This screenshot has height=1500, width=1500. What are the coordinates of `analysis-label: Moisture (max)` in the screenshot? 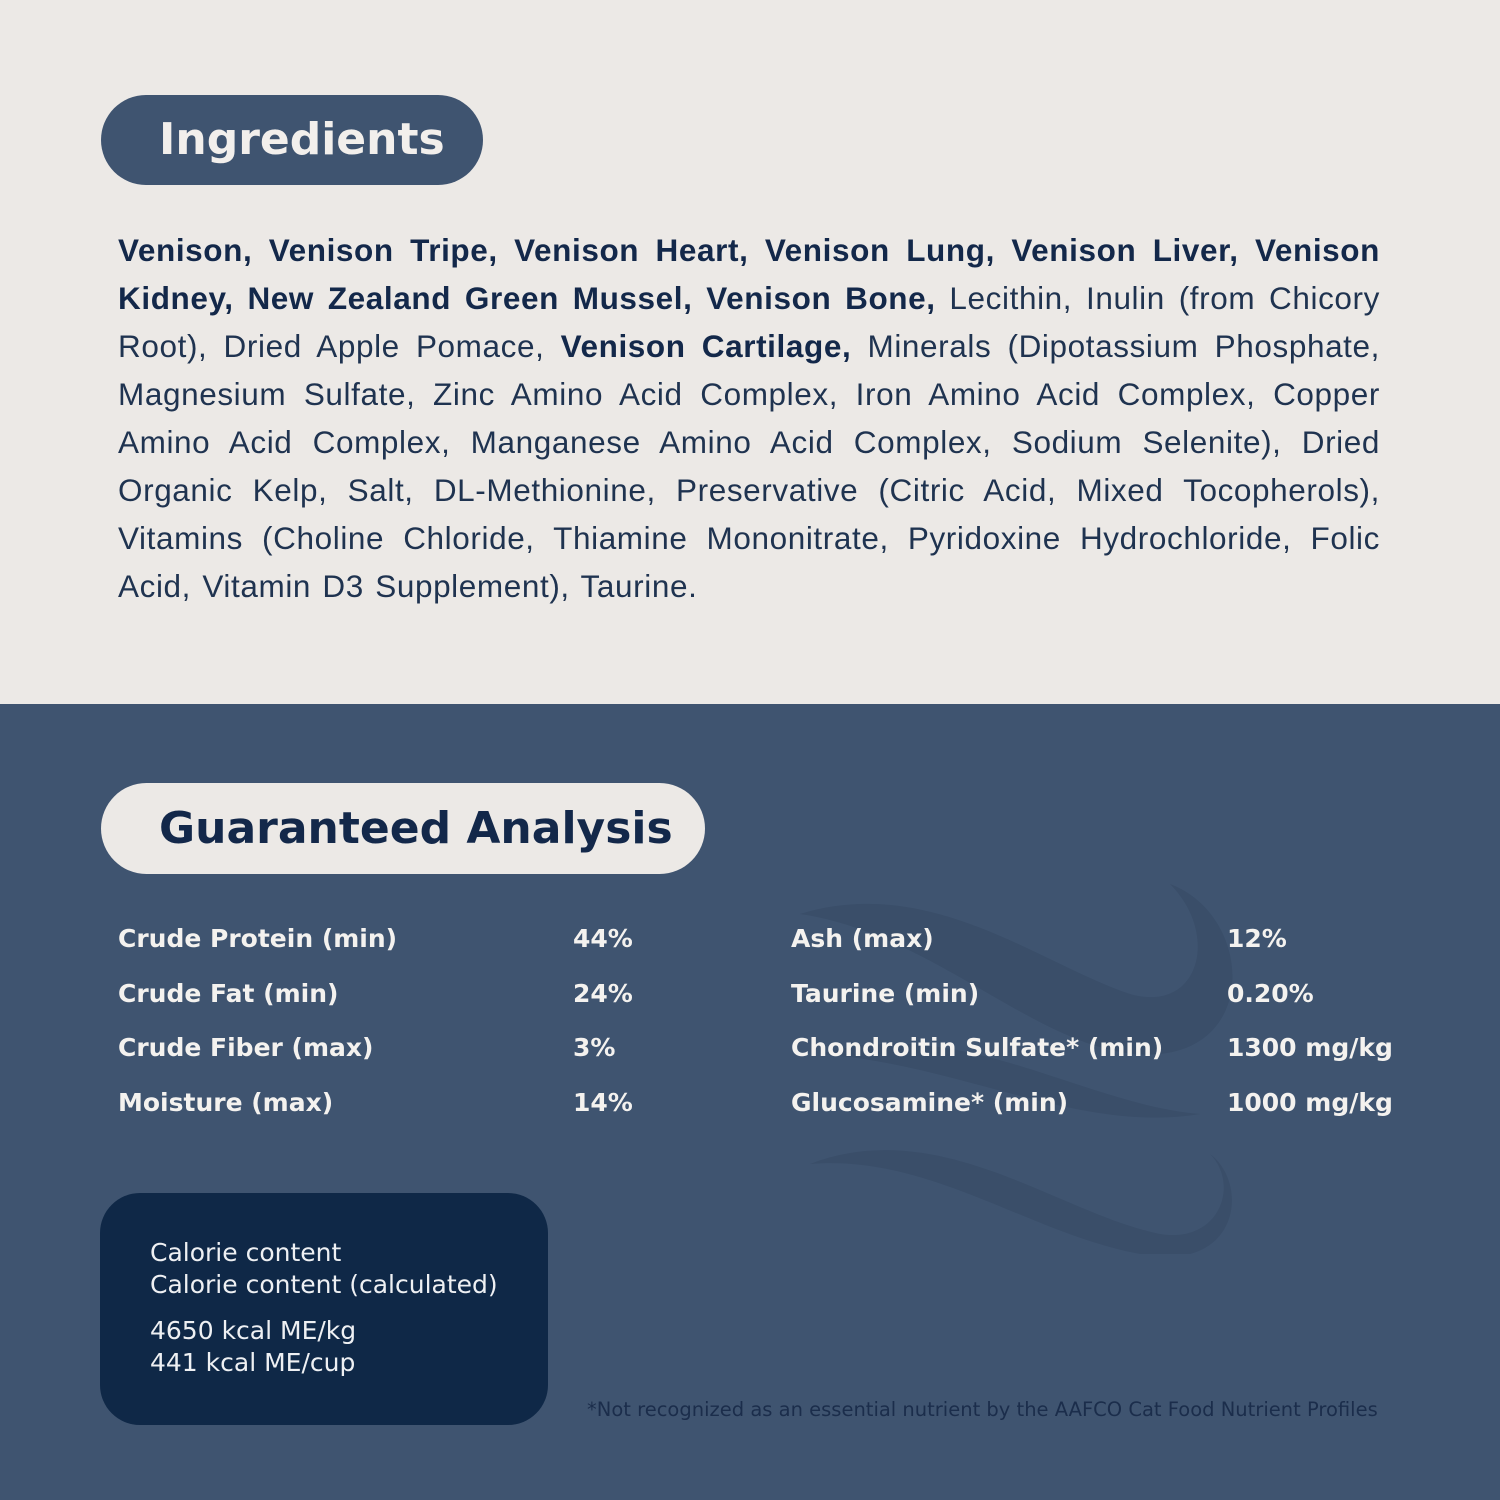 It's located at (226, 1102).